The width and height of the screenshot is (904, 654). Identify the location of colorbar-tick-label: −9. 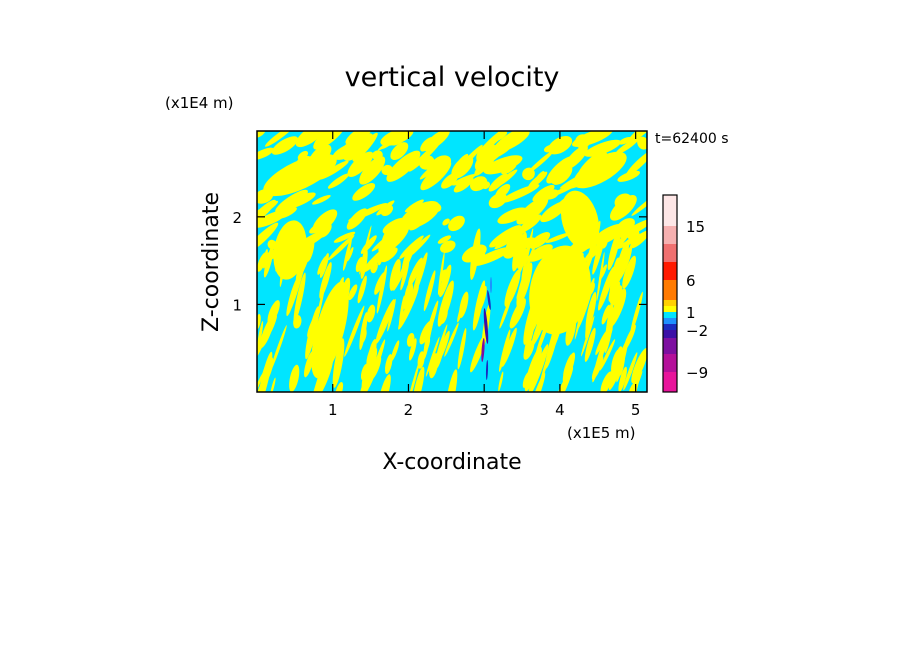
(697, 373).